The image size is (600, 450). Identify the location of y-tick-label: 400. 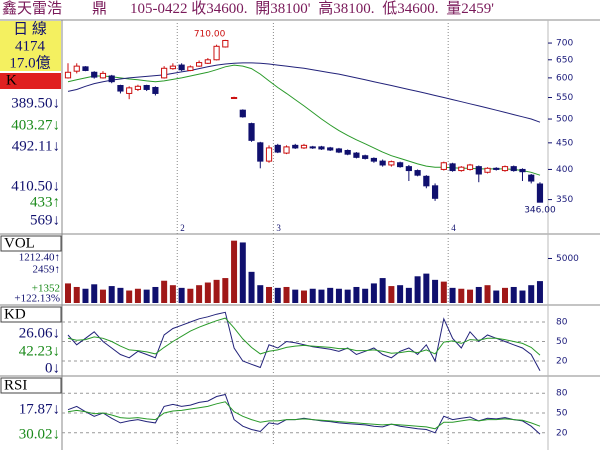
(564, 170).